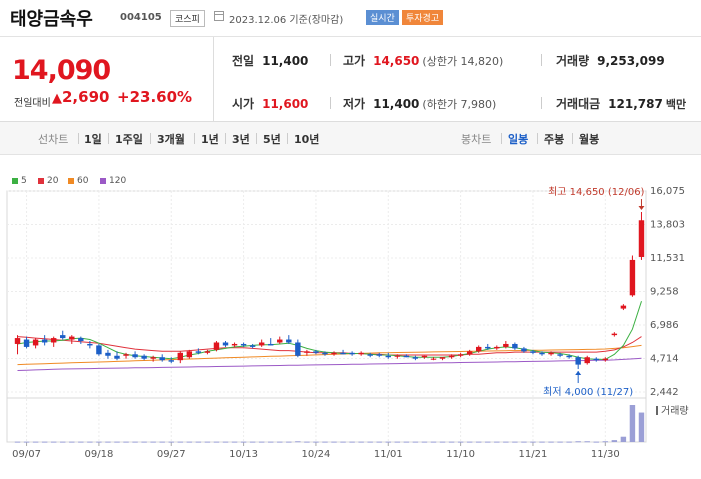 Image resolution: width=701 pixels, height=479 pixels. Describe the element at coordinates (316, 454) in the screenshot. I see `x-tick-label: 10/24` at that location.